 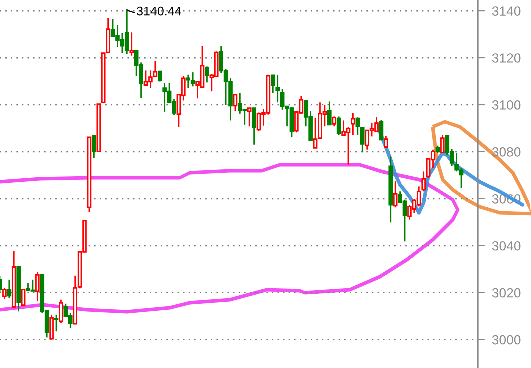 What do you see at coordinates (506, 246) in the screenshot?
I see `y-tick-label: 3040` at bounding box center [506, 246].